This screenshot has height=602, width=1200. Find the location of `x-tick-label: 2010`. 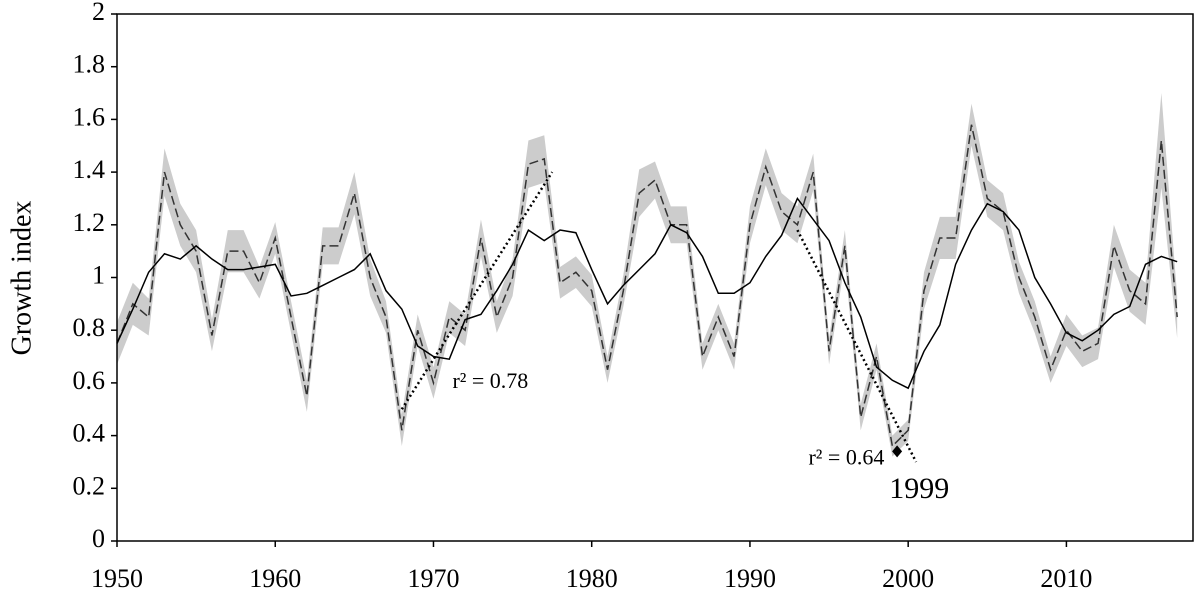

x-tick-label: 2010 is located at coordinates (1066, 578).